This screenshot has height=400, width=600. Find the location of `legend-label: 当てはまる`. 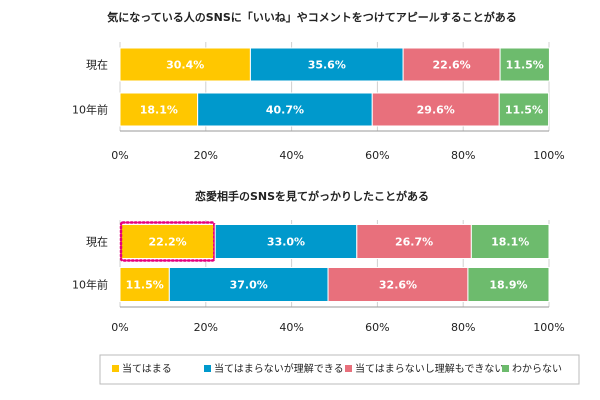

legend-label: 当てはまる is located at coordinates (147, 368).